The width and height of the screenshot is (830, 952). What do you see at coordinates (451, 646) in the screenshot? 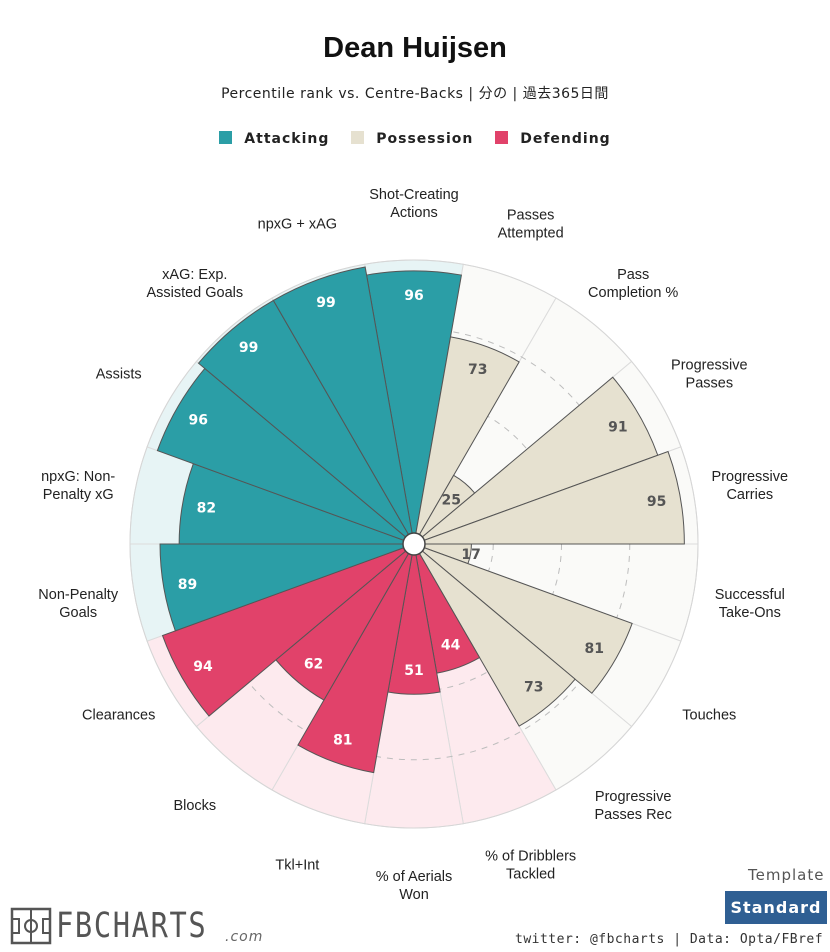
I see `value-label-of-dribblers-tackled: 44` at bounding box center [451, 646].